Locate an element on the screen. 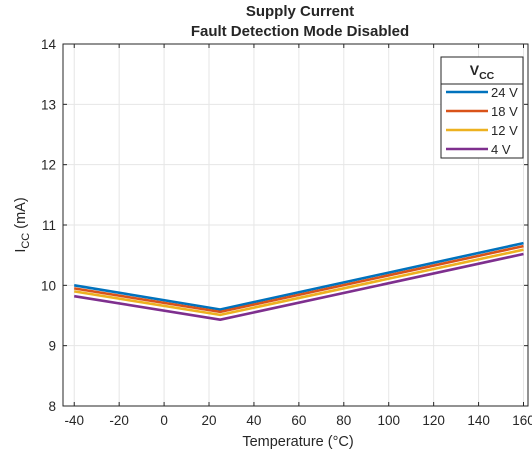 The width and height of the screenshot is (532, 457). x-tick-label: 60 is located at coordinates (298, 420).